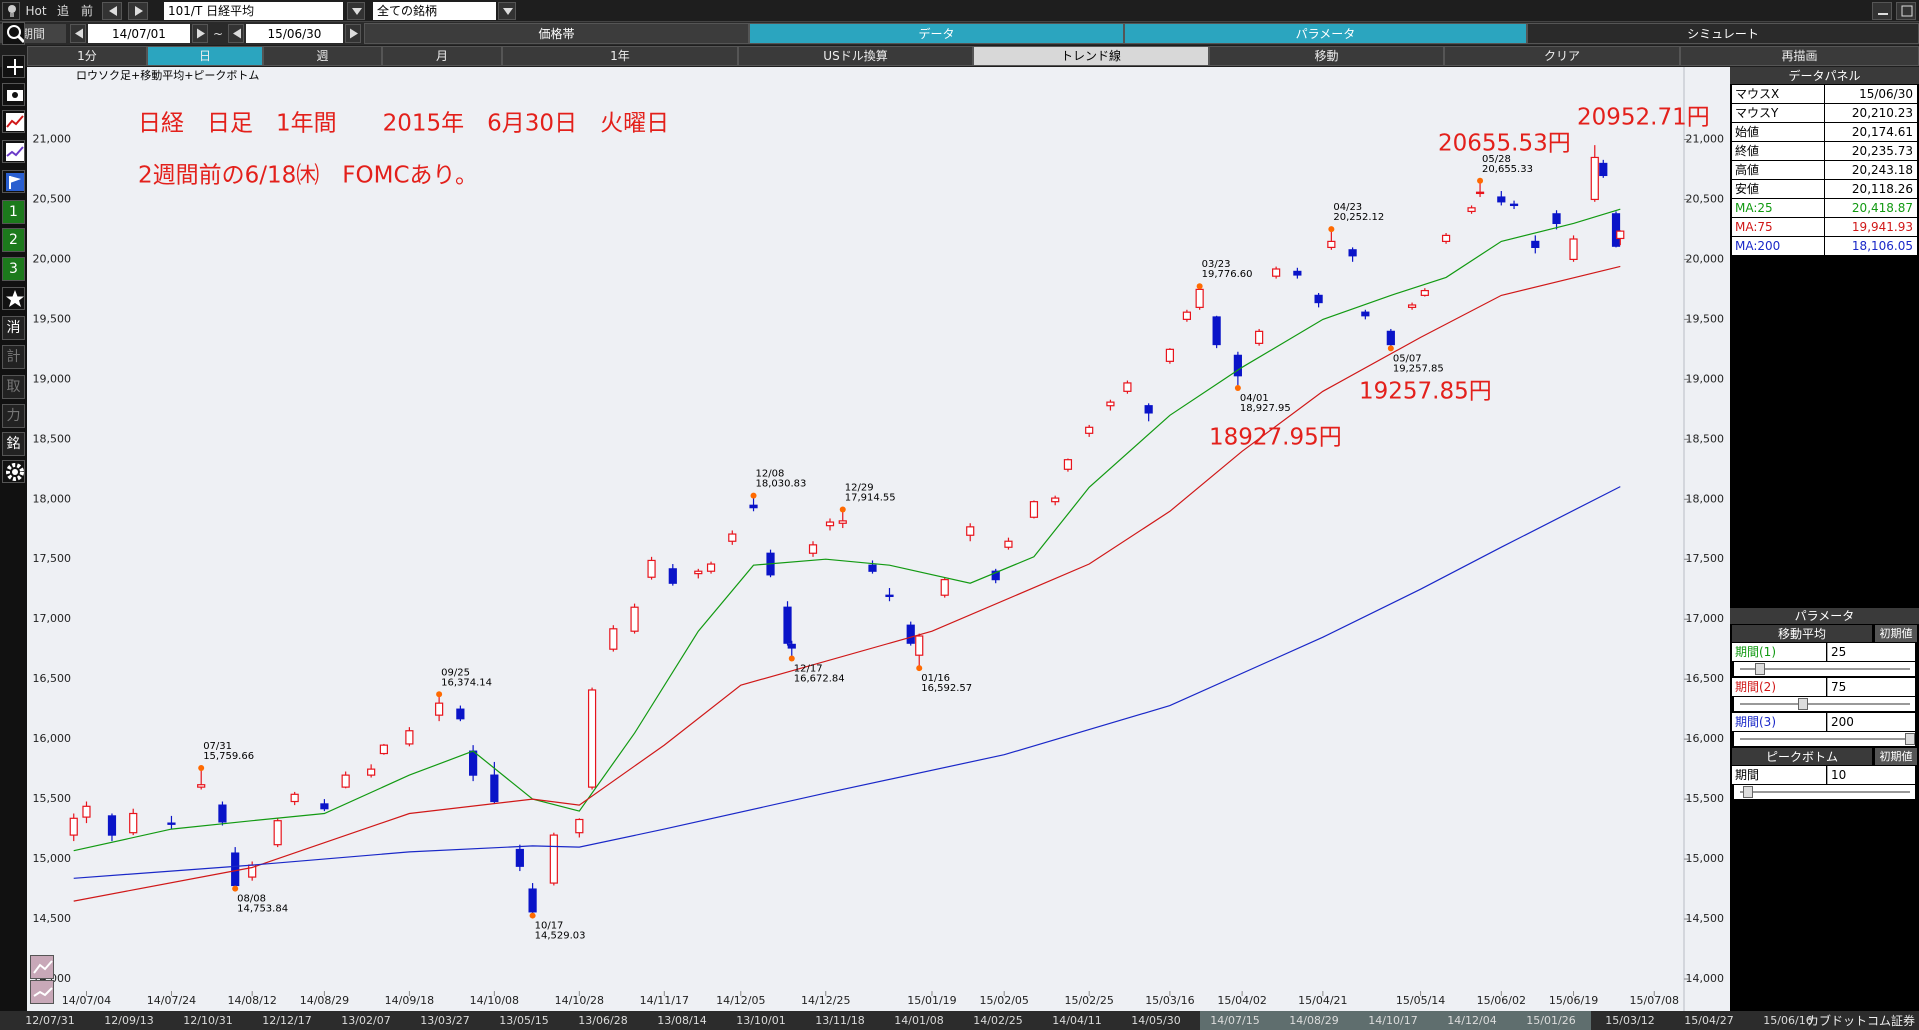 The image size is (1919, 1030). I want to click on peak-value: 20,252.12, so click(1358, 217).